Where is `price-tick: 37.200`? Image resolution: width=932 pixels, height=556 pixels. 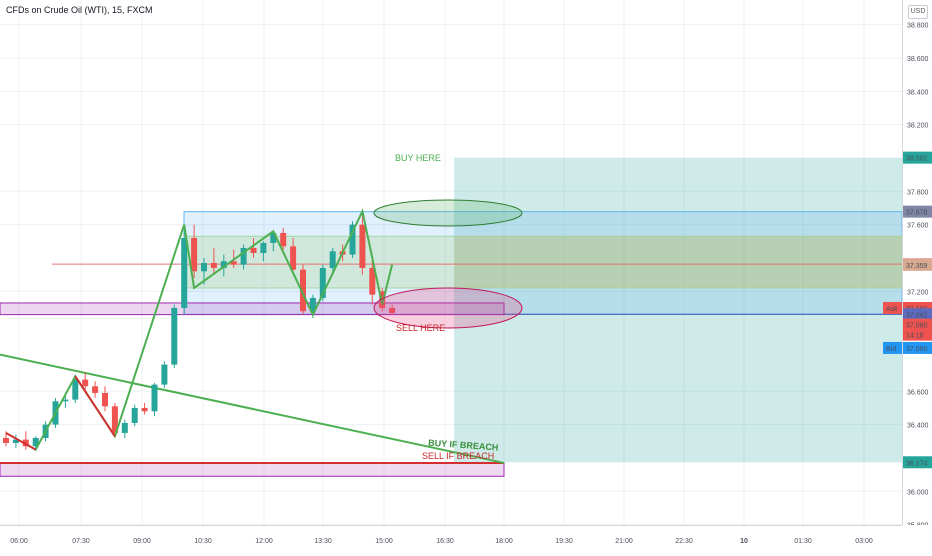 price-tick: 37.200 is located at coordinates (918, 292).